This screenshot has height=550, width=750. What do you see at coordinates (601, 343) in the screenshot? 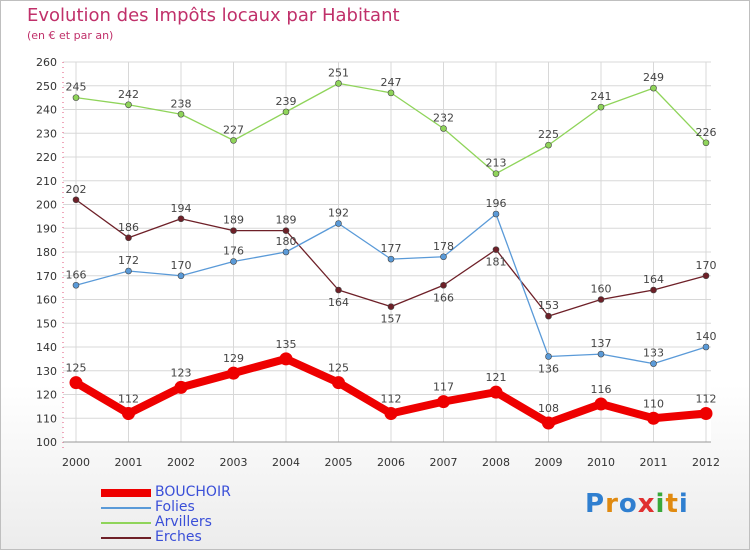
I see `data-label-folies-2010: 137` at bounding box center [601, 343].